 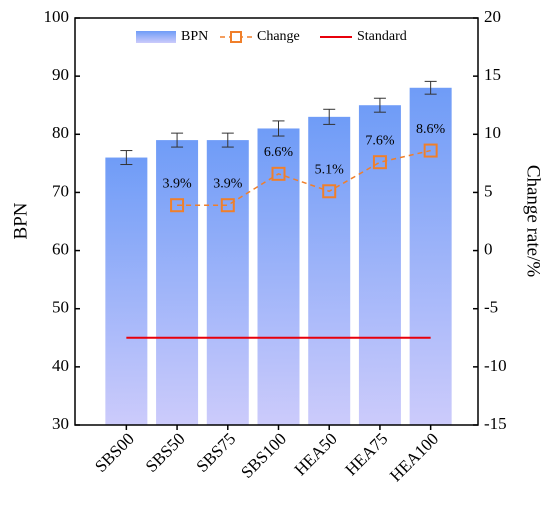 What do you see at coordinates (488, 190) in the screenshot?
I see `y2-tick-label: 5` at bounding box center [488, 190].